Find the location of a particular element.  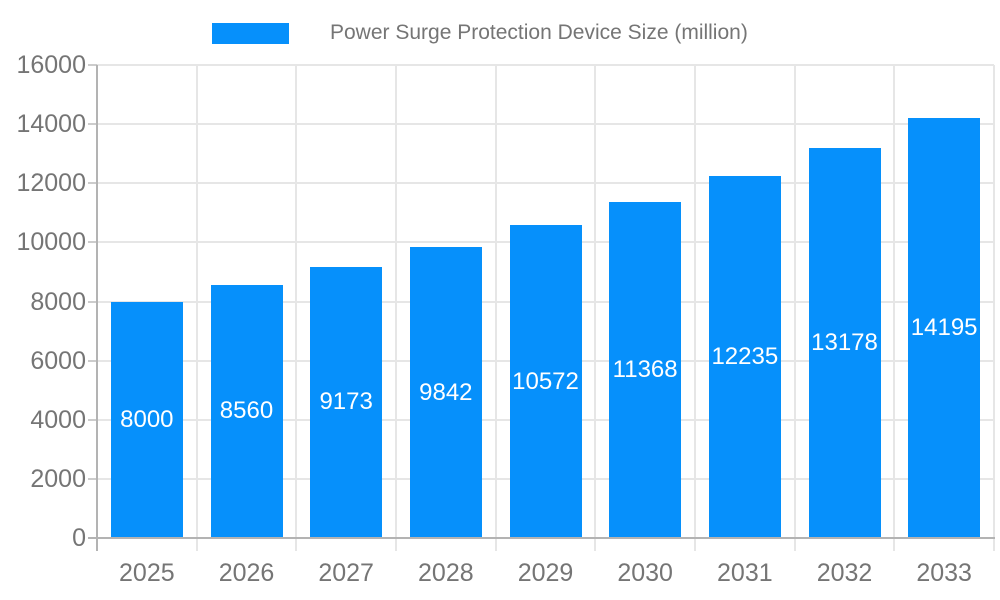

x-axis-label: 2026 is located at coordinates (246, 573).